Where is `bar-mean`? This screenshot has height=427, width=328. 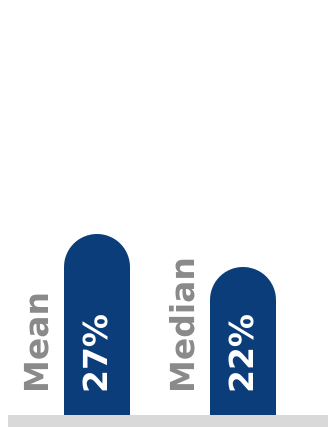
bar-mean is located at coordinates (97, 324).